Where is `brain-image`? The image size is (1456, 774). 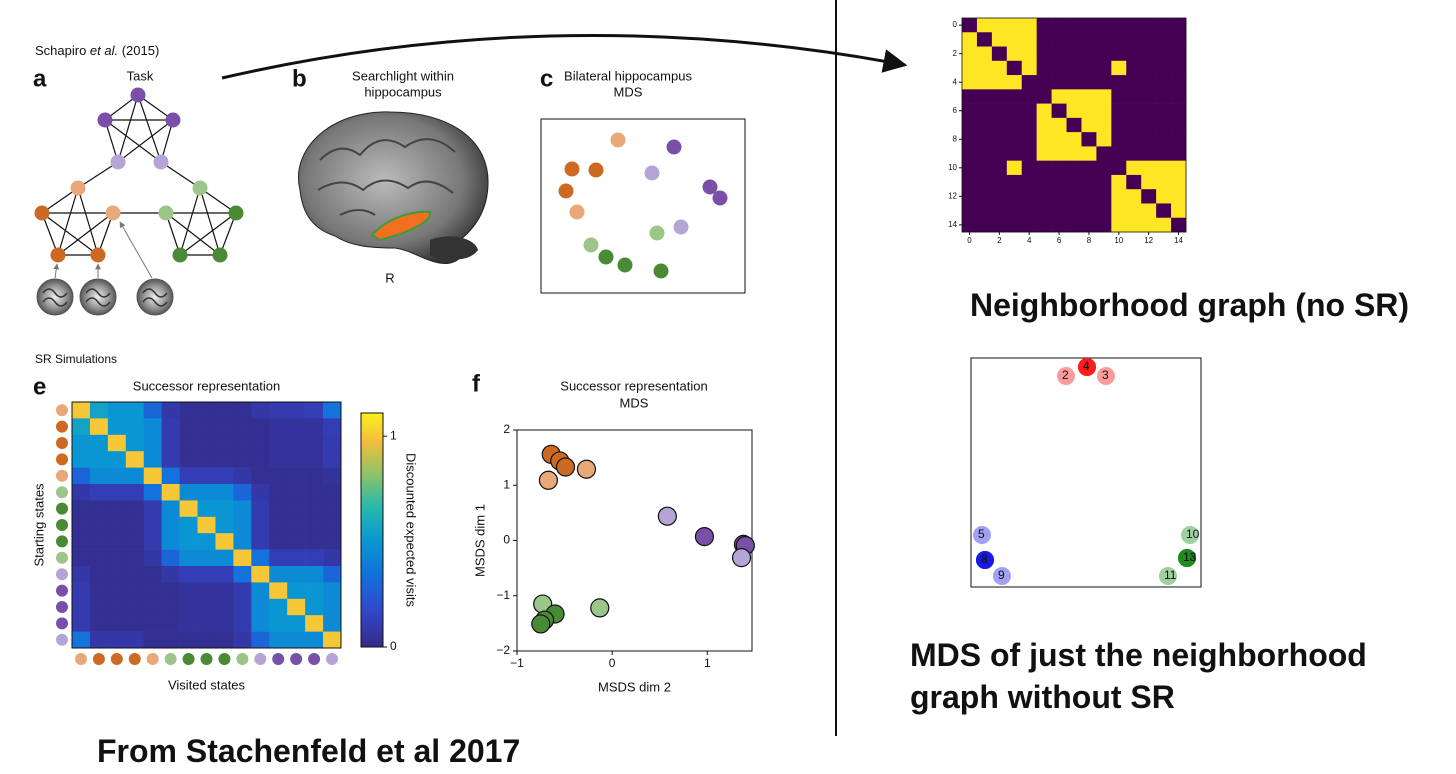 brain-image is located at coordinates (393, 187).